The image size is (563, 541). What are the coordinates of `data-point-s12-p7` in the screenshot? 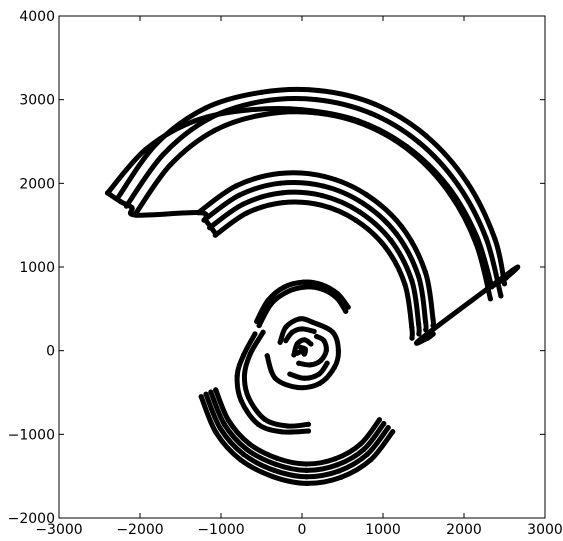 It's located at (384, 424).